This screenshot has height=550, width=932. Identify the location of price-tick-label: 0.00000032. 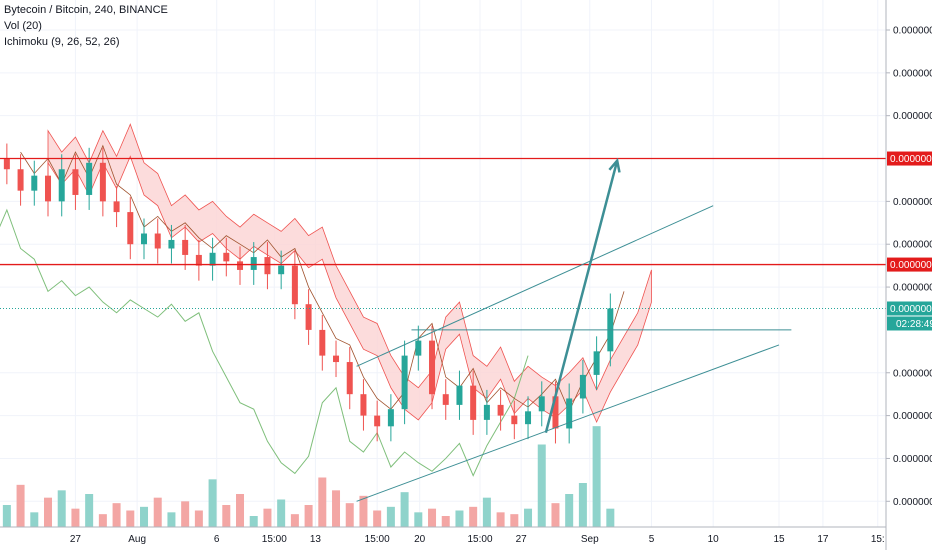
(912, 288).